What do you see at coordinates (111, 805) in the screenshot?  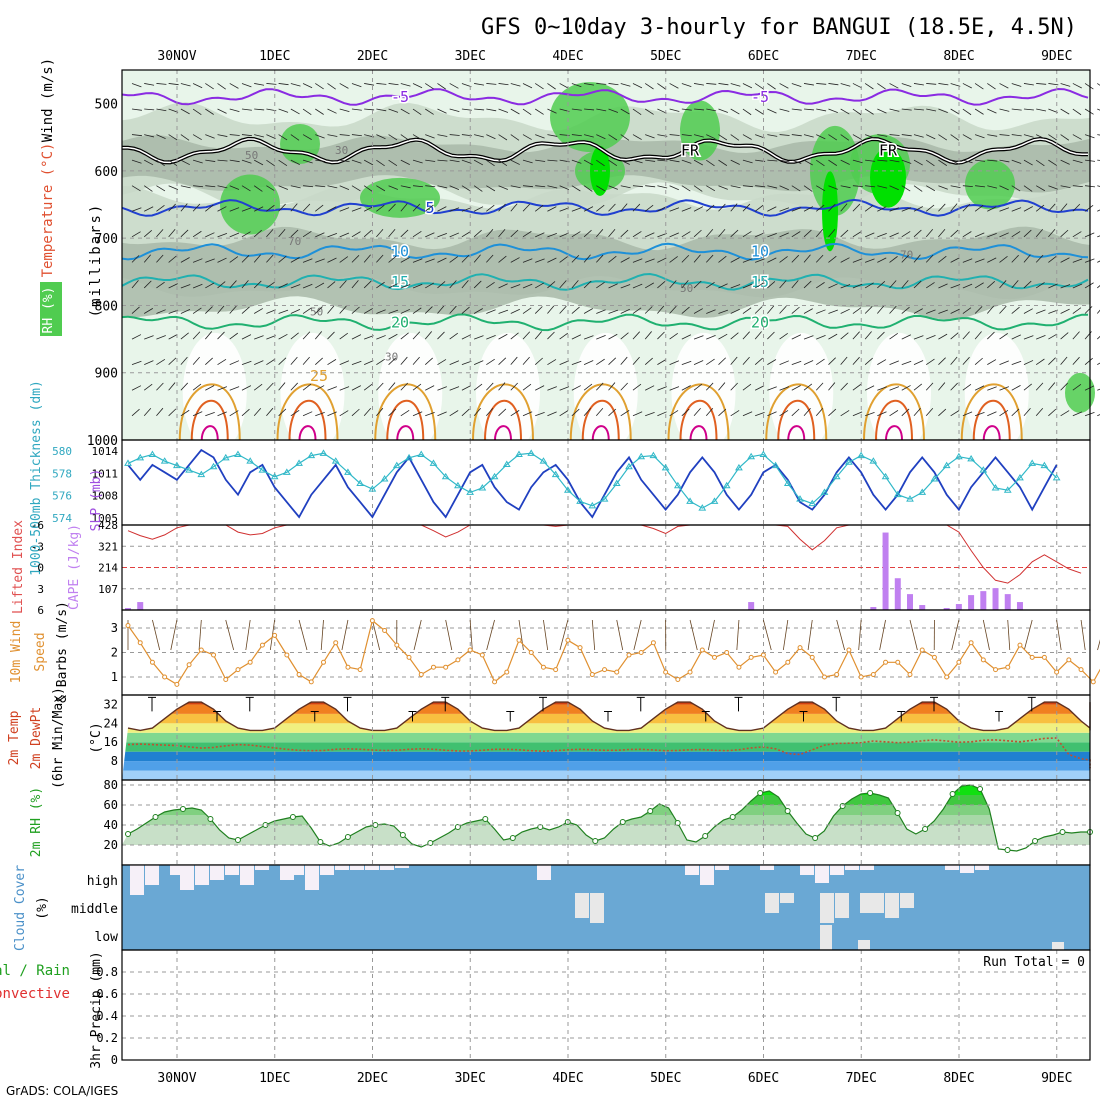 I see `rh-tick: 60` at bounding box center [111, 805].